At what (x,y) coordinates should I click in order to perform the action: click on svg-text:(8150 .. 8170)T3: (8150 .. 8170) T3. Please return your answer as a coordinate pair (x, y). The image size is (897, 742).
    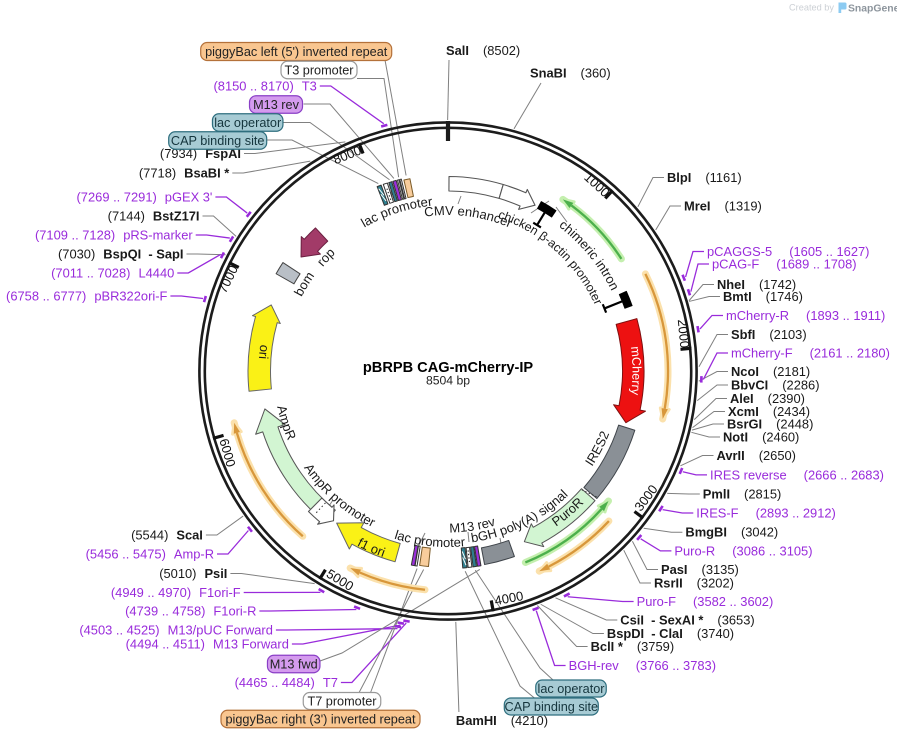
    Looking at the image, I should click on (264, 86).